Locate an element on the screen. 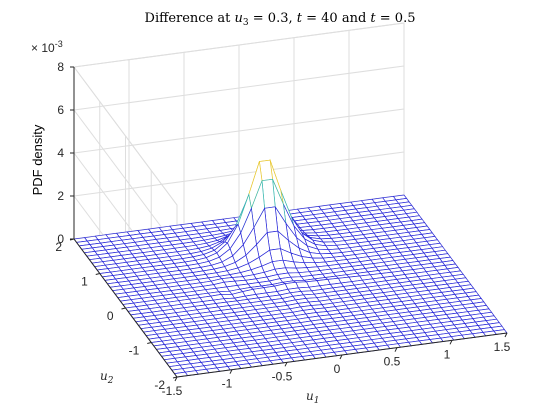 The image size is (560, 420). z-tick-label: 0 is located at coordinates (60, 239).